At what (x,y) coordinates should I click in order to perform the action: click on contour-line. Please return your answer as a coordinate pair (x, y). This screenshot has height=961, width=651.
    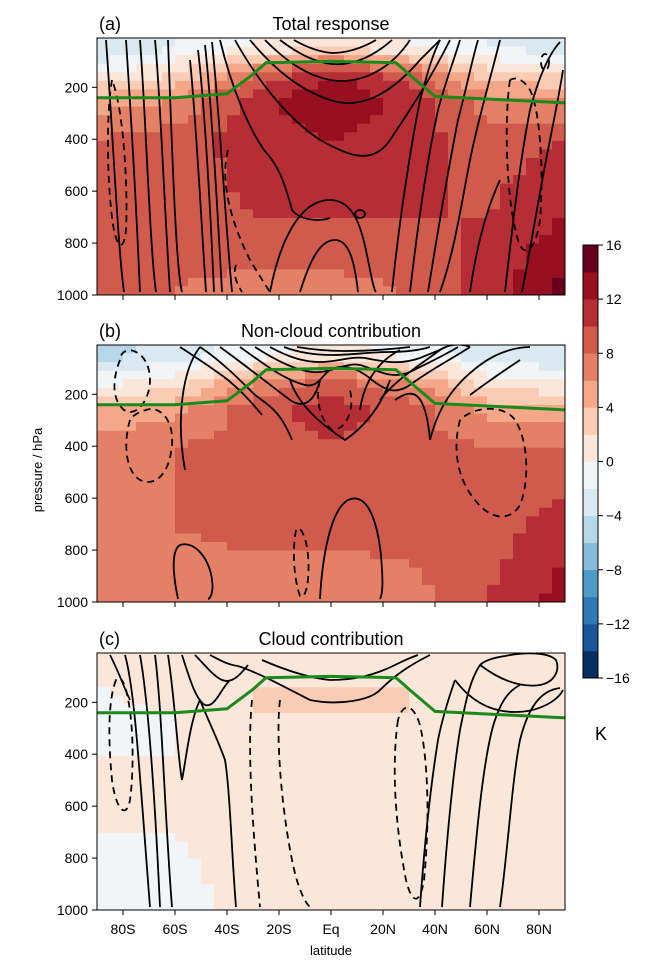
    Looking at the image, I should click on (221, 381).